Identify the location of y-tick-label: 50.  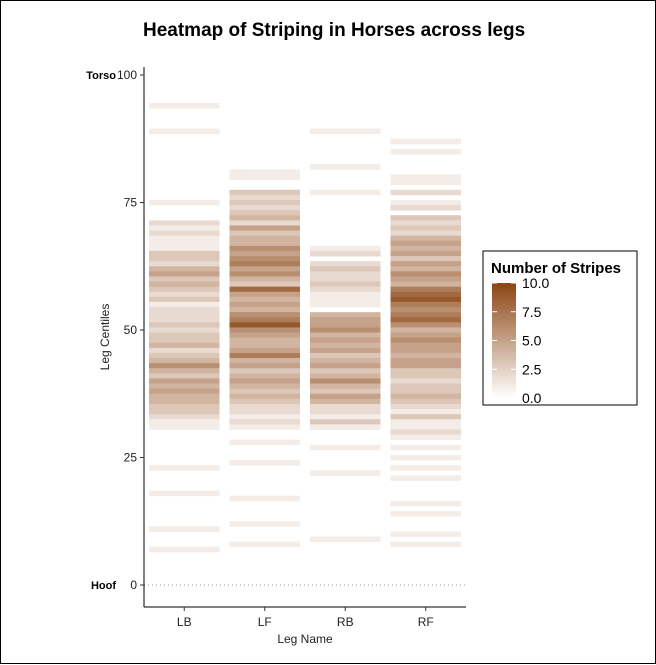
(131, 330).